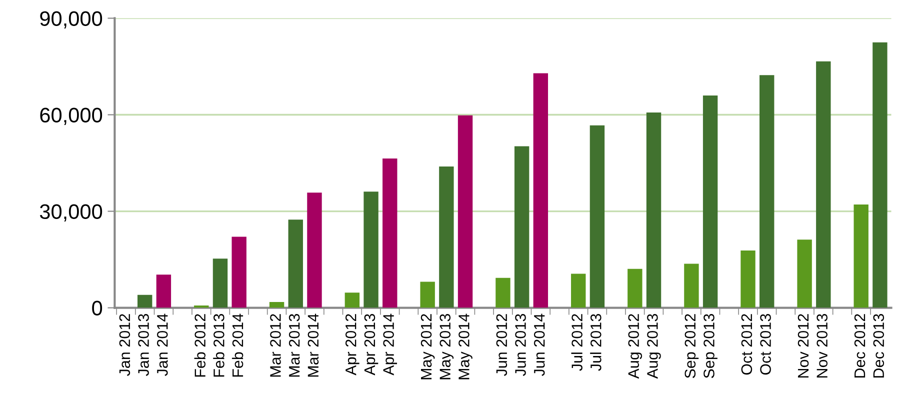 Image resolution: width=903 pixels, height=405 pixels. I want to click on x-tick-label: Feb 2014, so click(238, 345).